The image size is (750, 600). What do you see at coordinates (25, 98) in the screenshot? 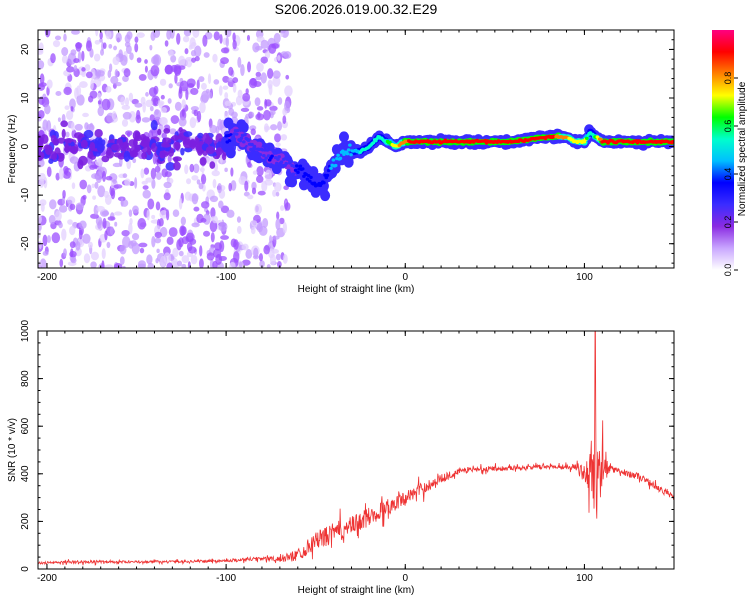
I see `y-tick-label: 10` at bounding box center [25, 98].